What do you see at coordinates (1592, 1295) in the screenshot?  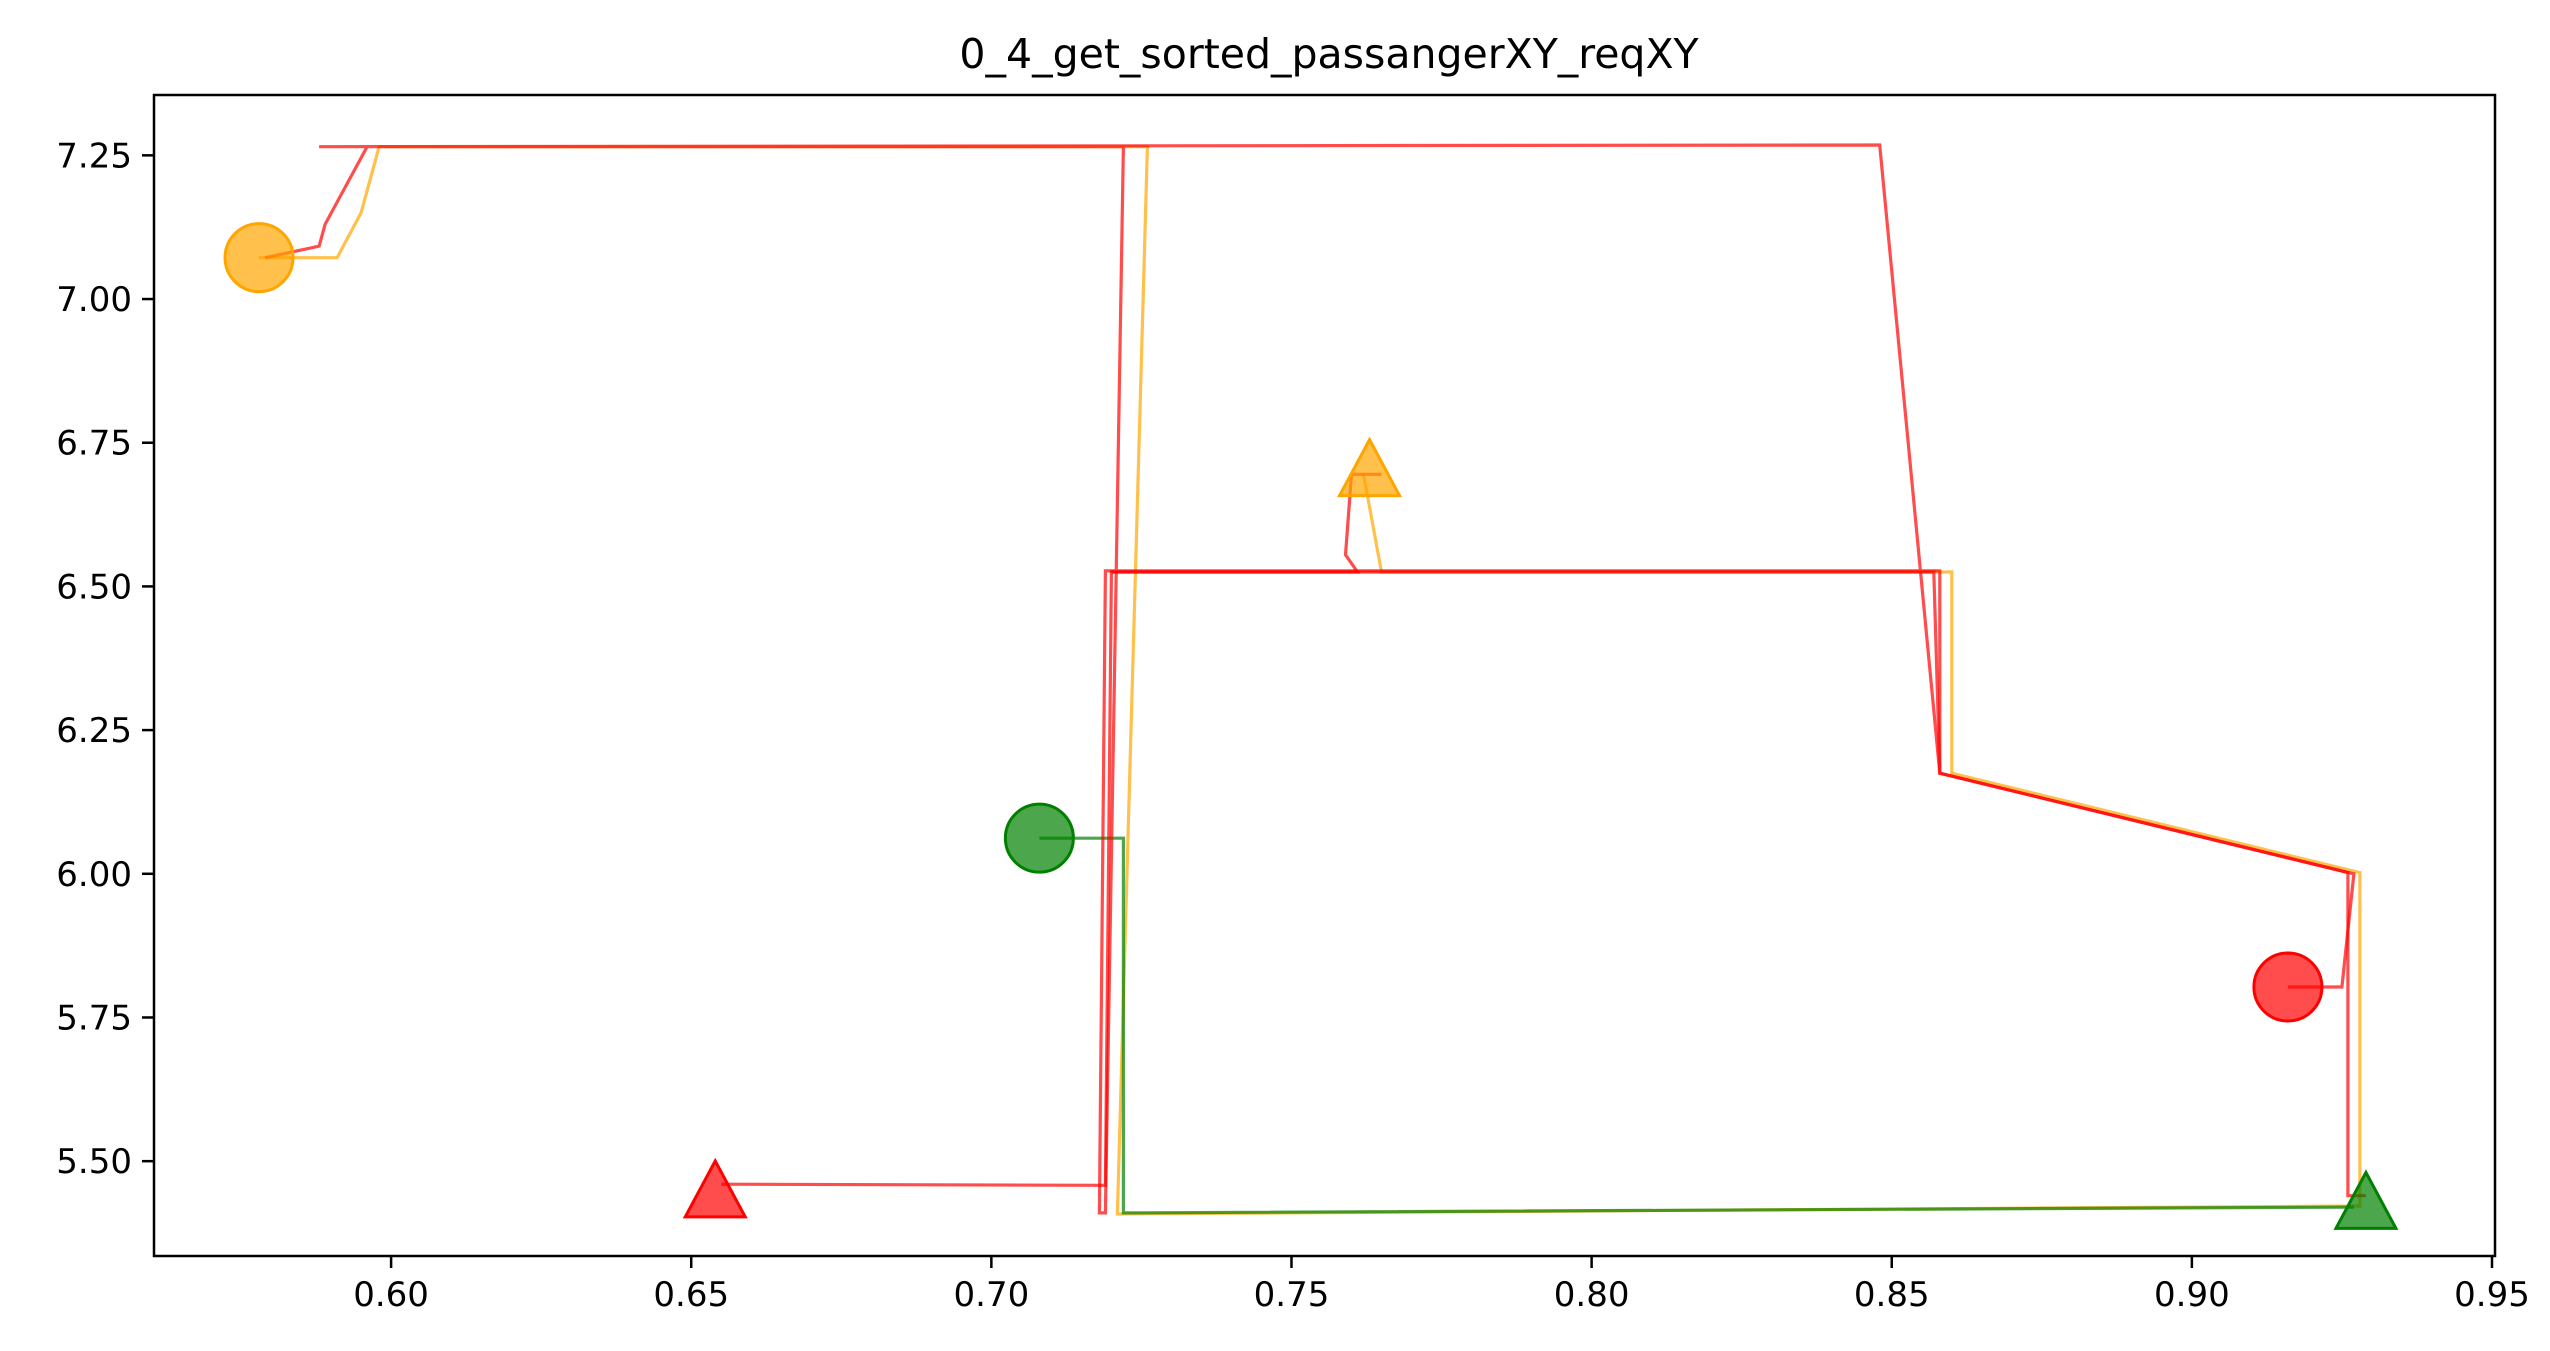 I see `x-tick-label-4: 0.80` at bounding box center [1592, 1295].